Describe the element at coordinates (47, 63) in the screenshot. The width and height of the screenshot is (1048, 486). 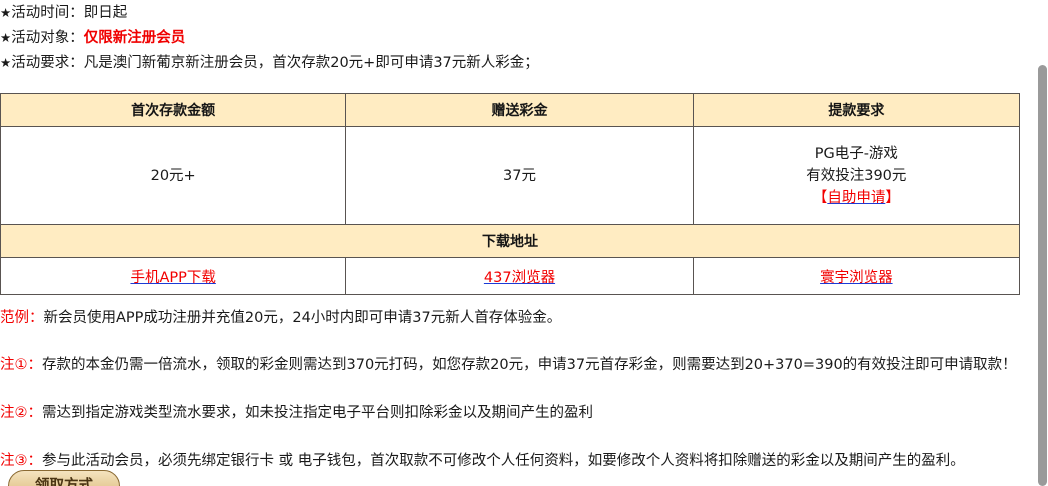
I see `intro-label-activity-requirement: 活动要求：` at that location.